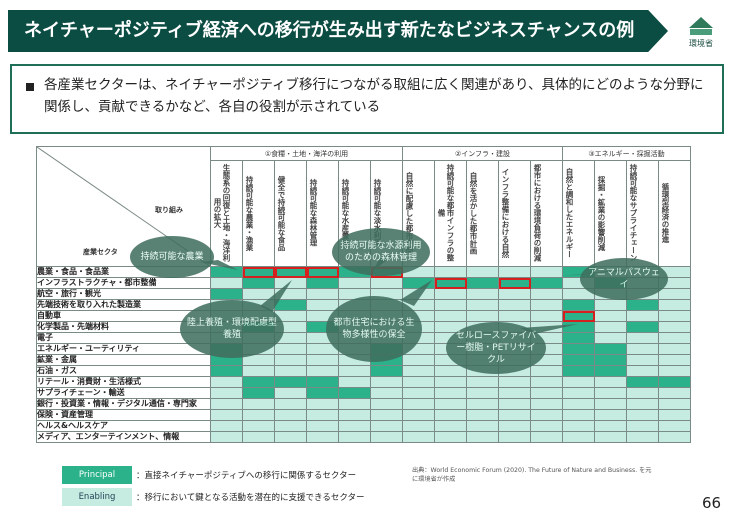 This screenshot has height=512, width=732. Describe the element at coordinates (624, 279) in the screenshot. I see `callout-animal-pathway: アニマルパスウェイ` at that location.